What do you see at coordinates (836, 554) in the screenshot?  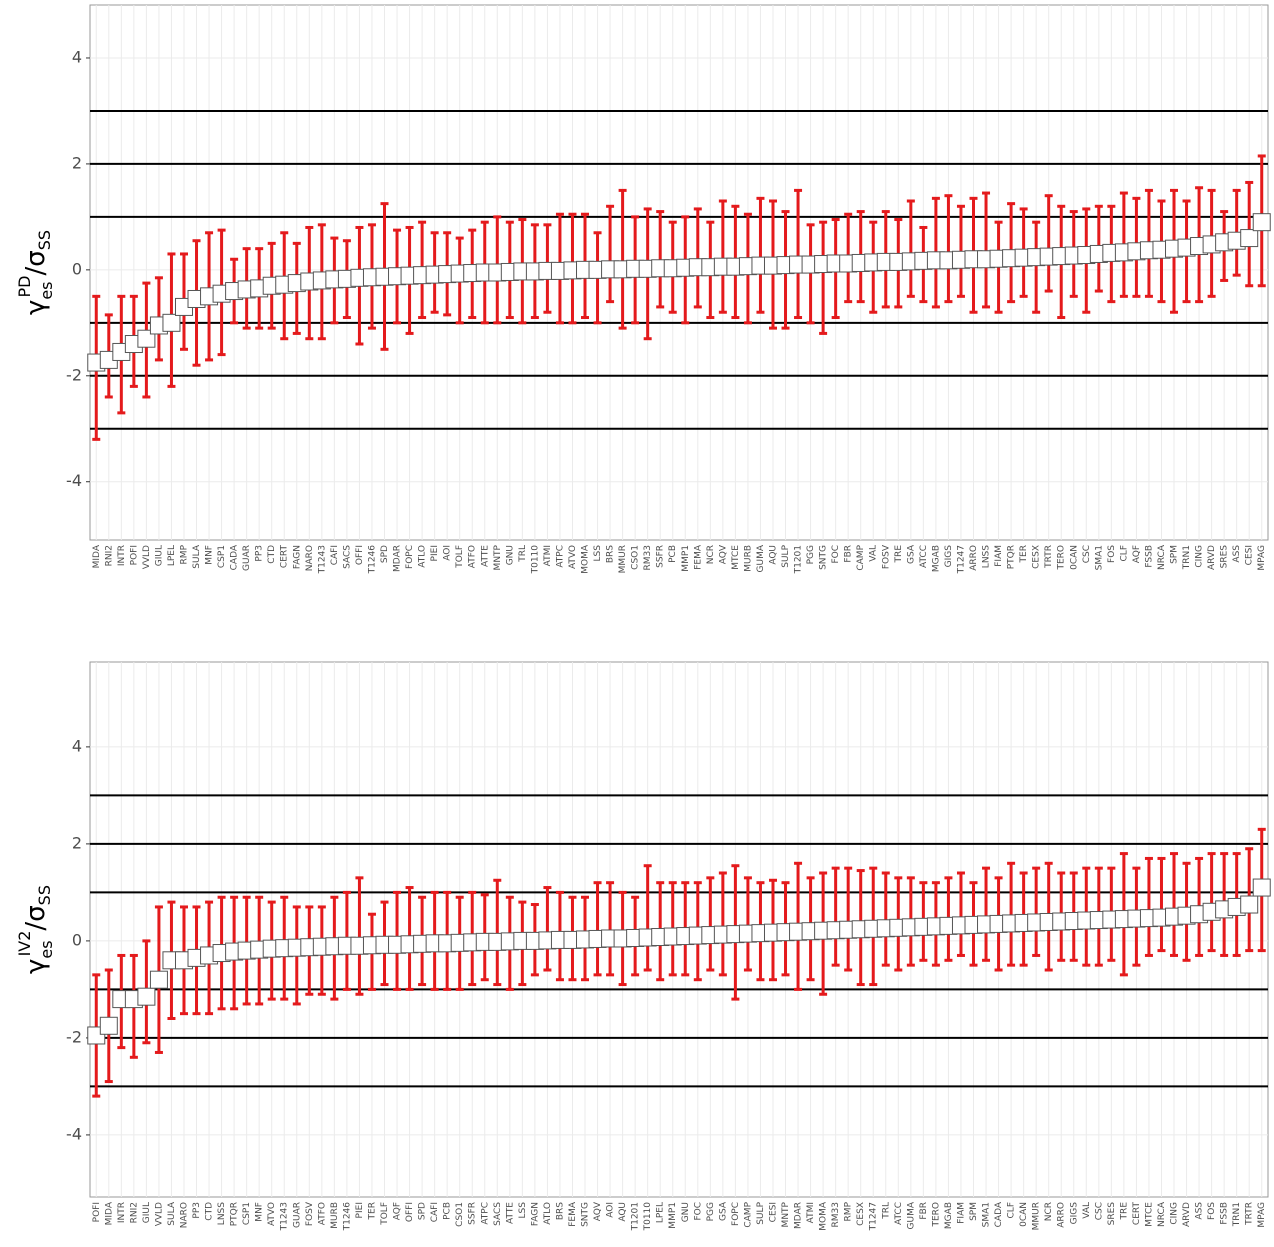 I see `x-tick-label: FOC` at bounding box center [836, 554].